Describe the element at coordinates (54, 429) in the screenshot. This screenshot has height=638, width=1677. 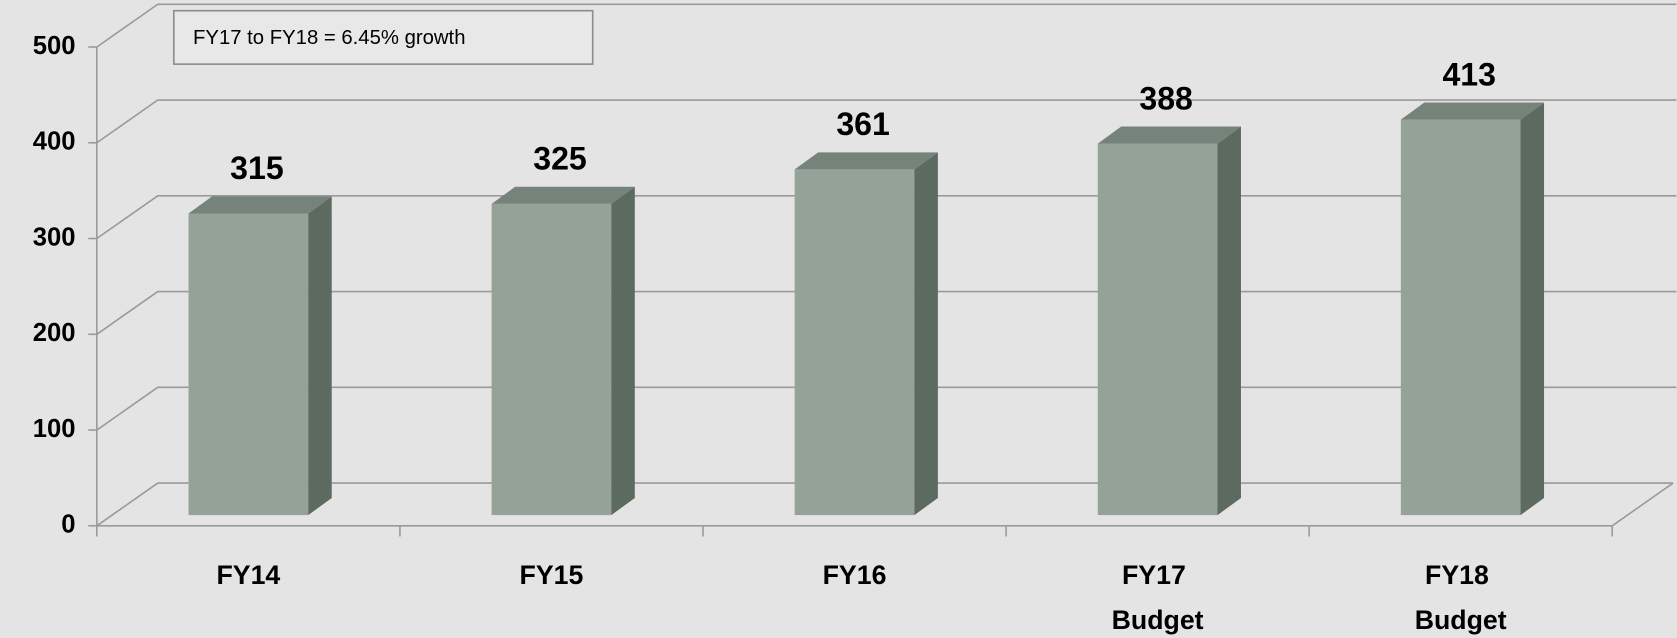
I see `y-tick-label: 100` at that location.